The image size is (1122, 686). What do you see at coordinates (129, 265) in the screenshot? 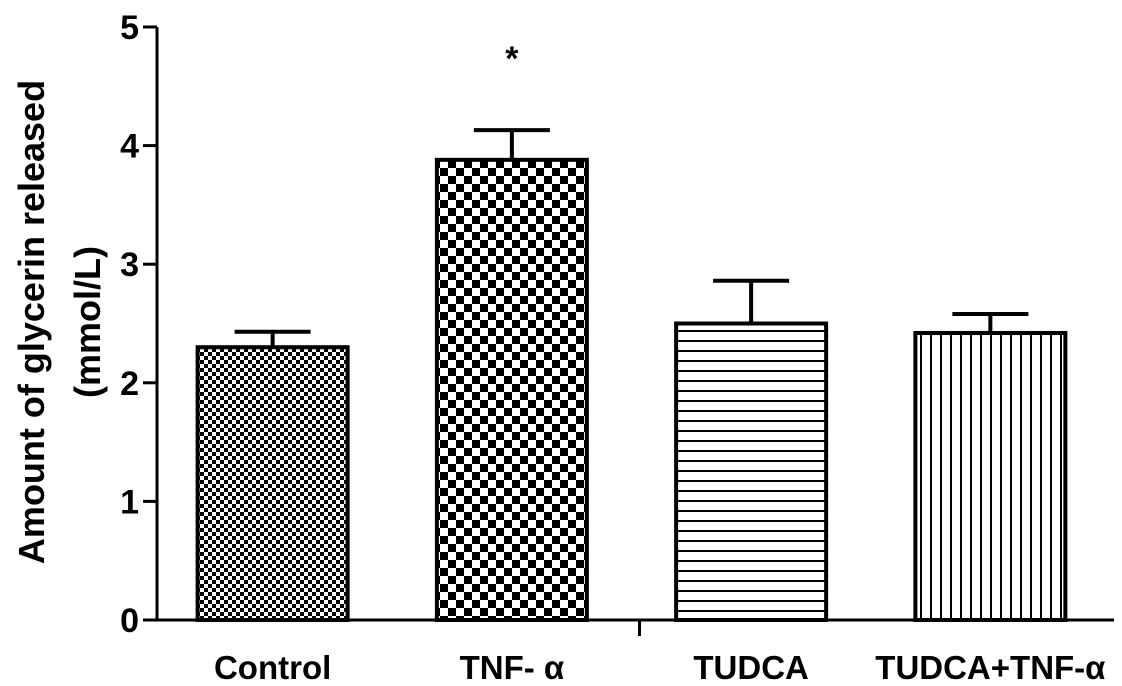
I see `y-tick-label: 3` at bounding box center [129, 265].